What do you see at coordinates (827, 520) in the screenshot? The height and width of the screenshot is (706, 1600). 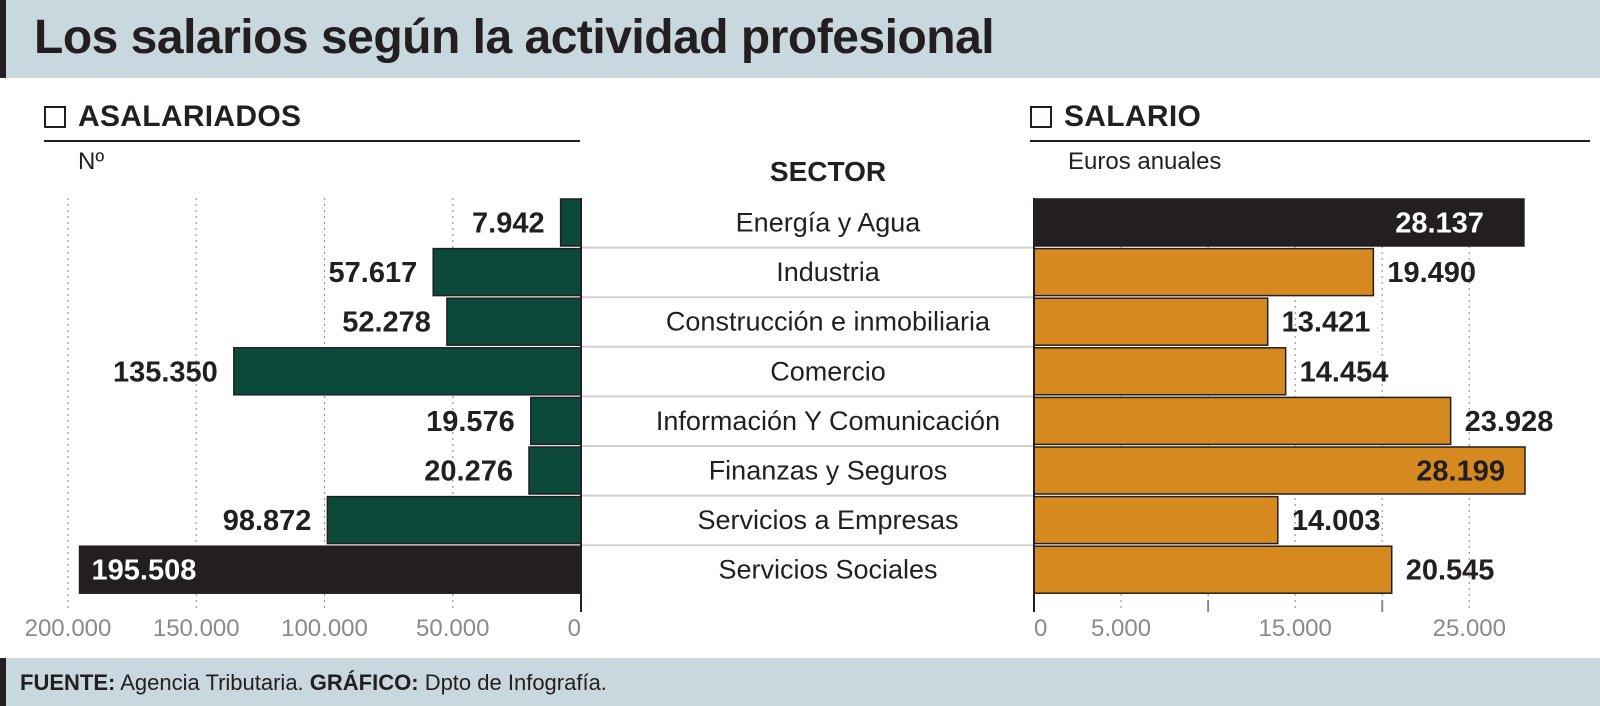 I see `sector-label: Servicios a Empresas` at bounding box center [827, 520].